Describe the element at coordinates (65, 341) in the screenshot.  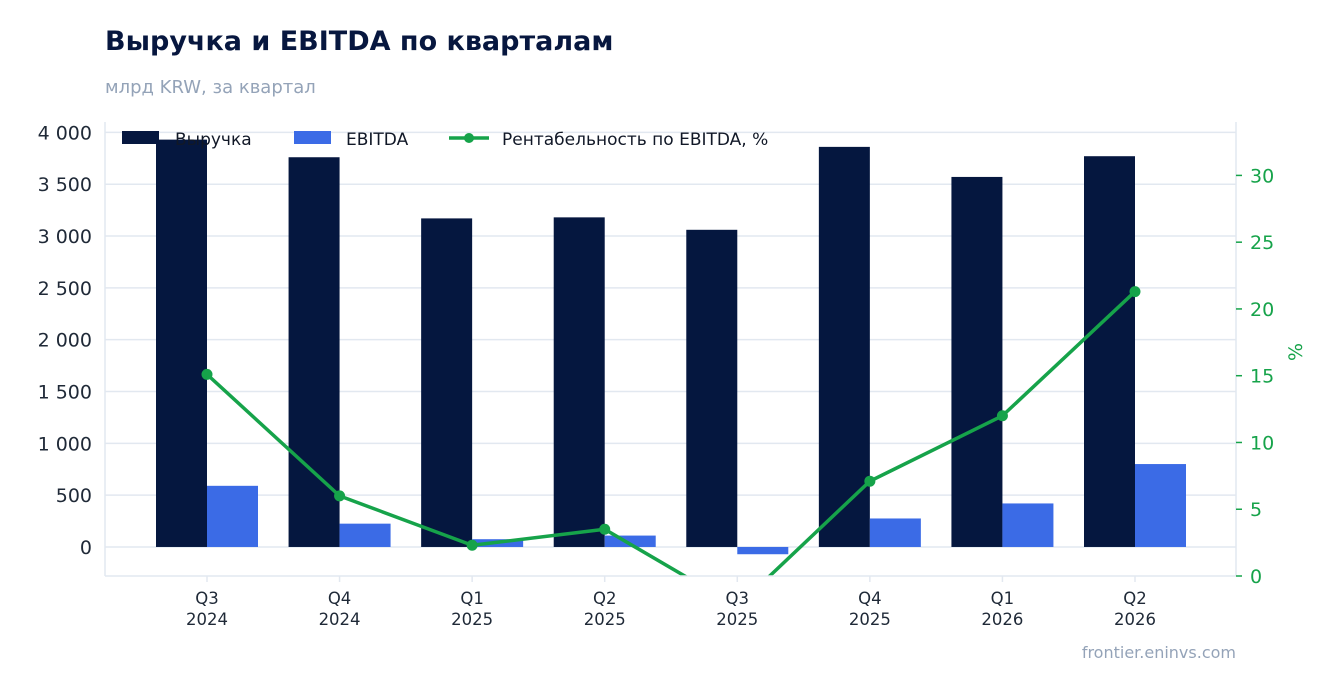
I see `y-left-tick-label: 2 000` at that location.